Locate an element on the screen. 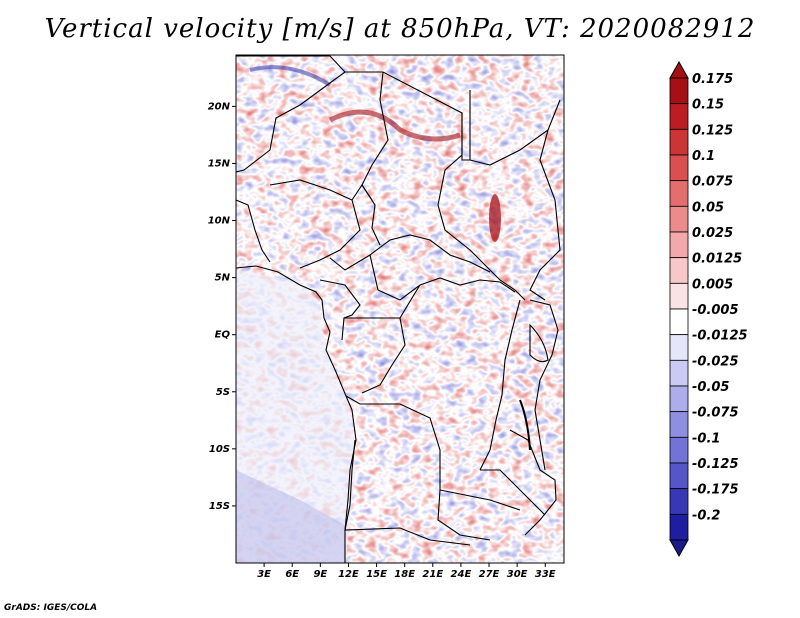 The height and width of the screenshot is (618, 800). colorbar-top-arrow is located at coordinates (679, 69).